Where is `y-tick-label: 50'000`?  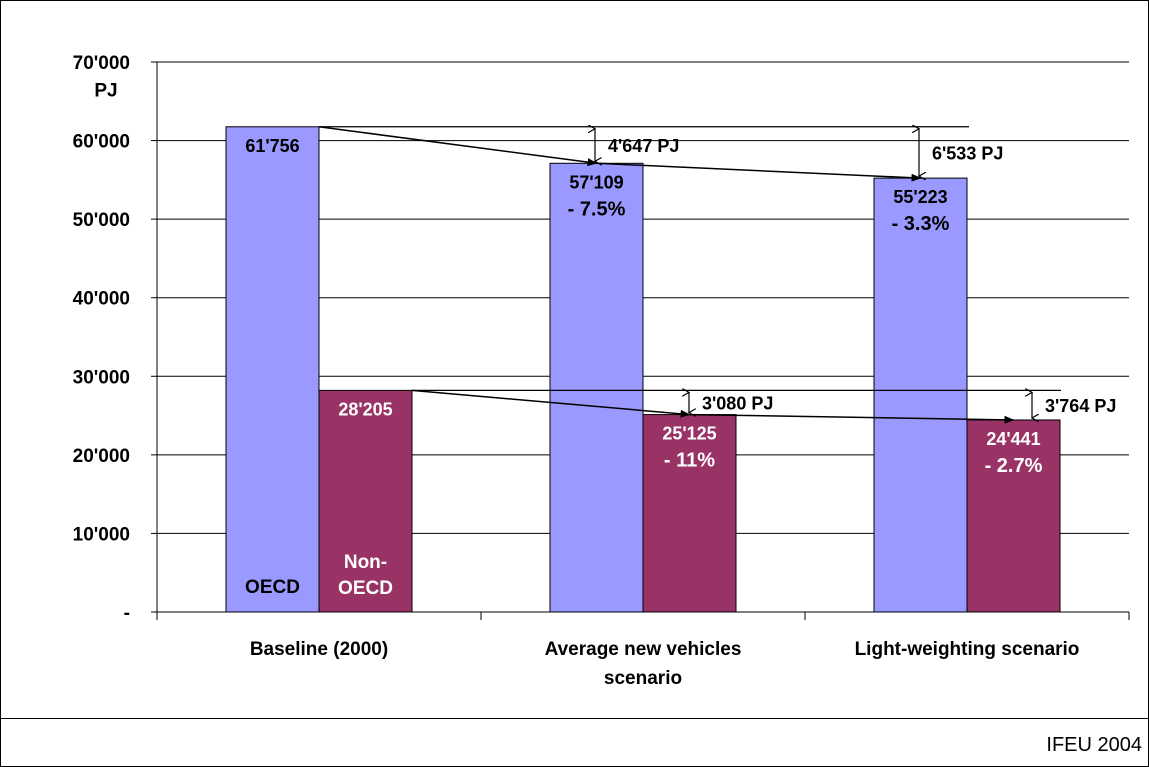 y-tick-label: 50'000 is located at coordinates (101, 220).